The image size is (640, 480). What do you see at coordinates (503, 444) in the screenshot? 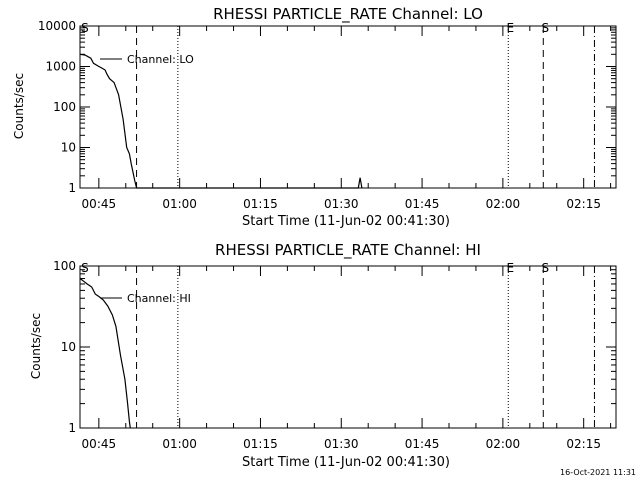
I see `x-tick-label-hi: 02:00` at bounding box center [503, 444].